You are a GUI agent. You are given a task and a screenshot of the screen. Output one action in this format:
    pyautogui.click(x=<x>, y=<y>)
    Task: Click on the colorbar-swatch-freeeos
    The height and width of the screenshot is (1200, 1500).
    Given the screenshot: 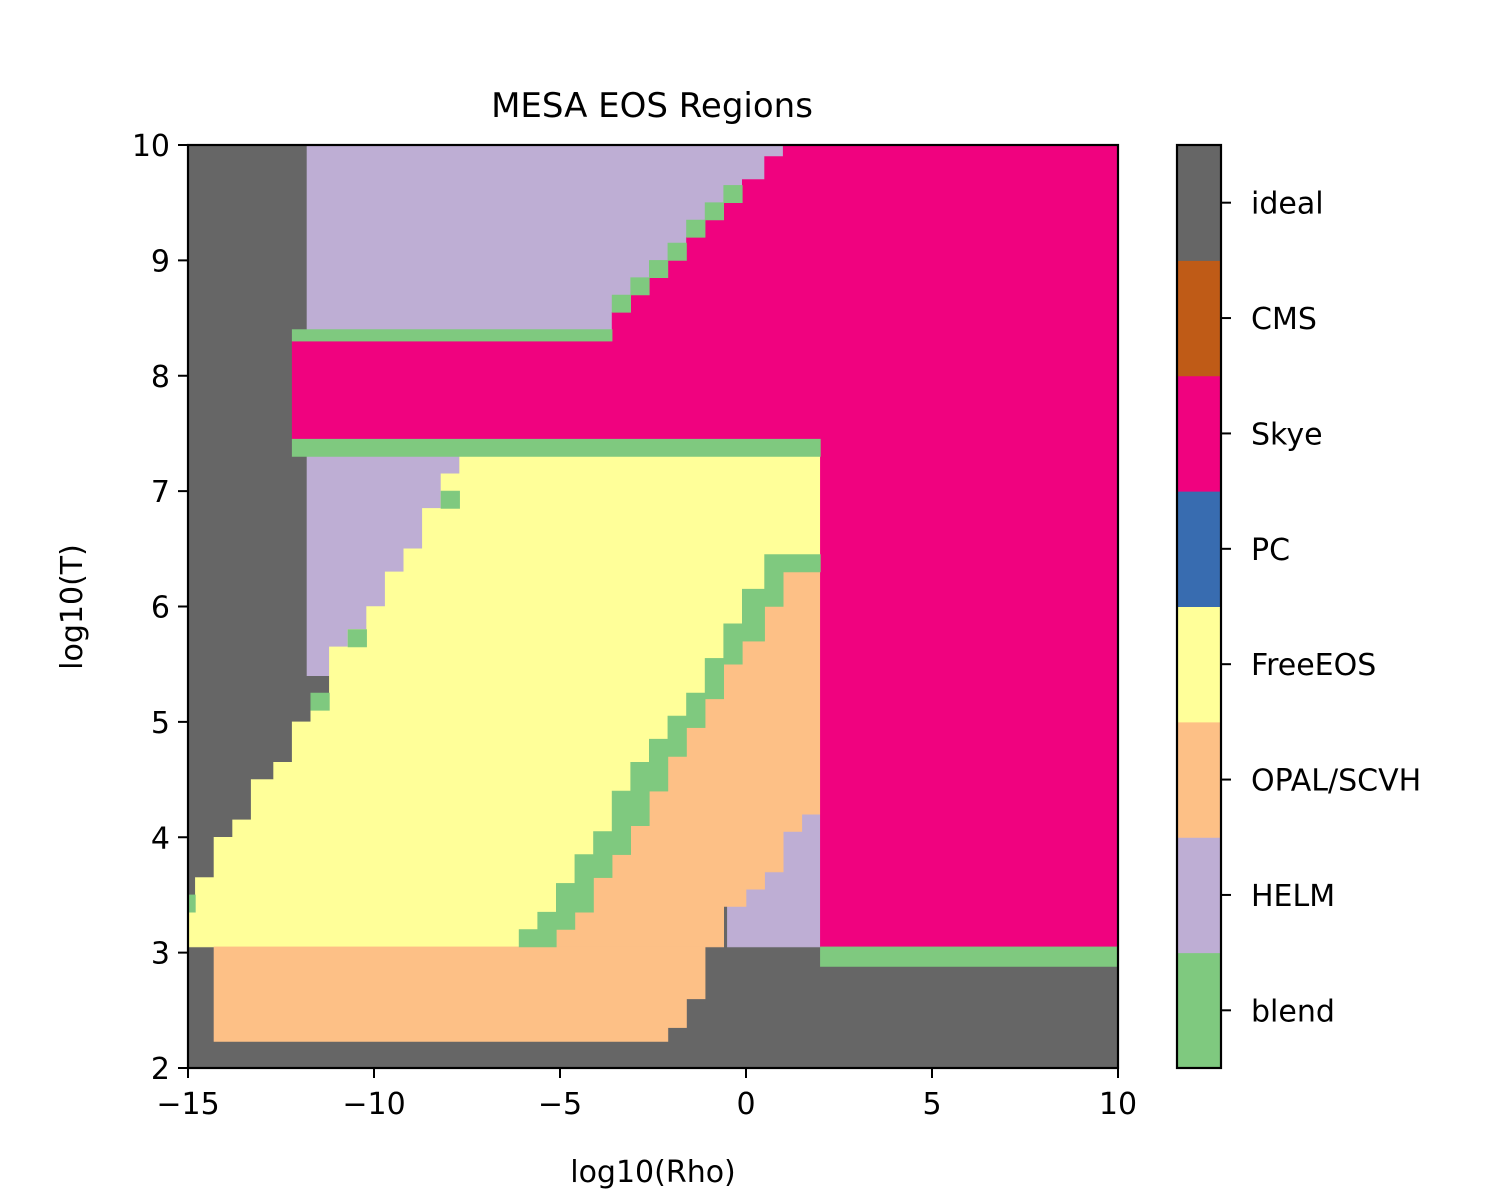 What is the action you would take?
    pyautogui.click(x=1199, y=664)
    